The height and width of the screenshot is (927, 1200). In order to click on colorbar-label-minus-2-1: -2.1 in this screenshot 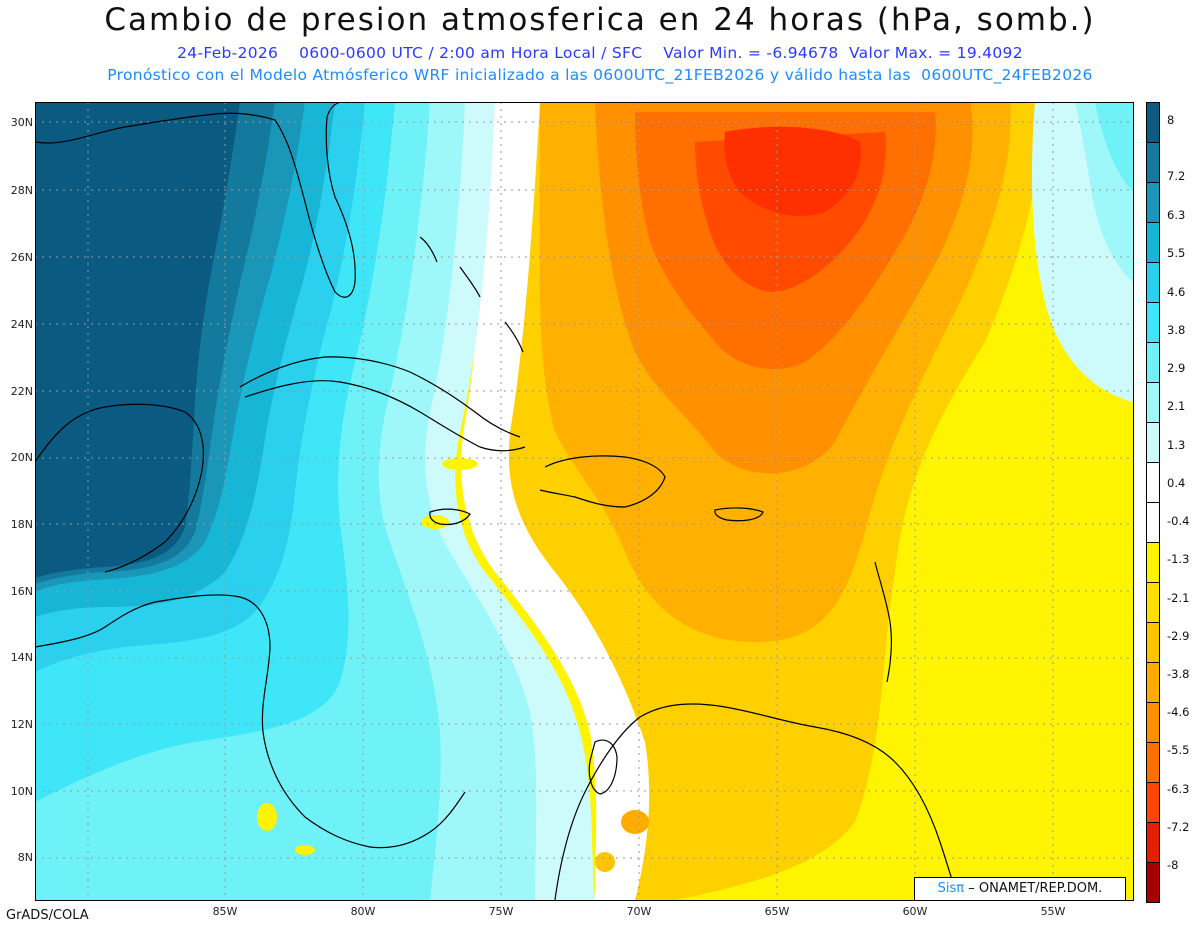, I will do `click(1178, 598)`.